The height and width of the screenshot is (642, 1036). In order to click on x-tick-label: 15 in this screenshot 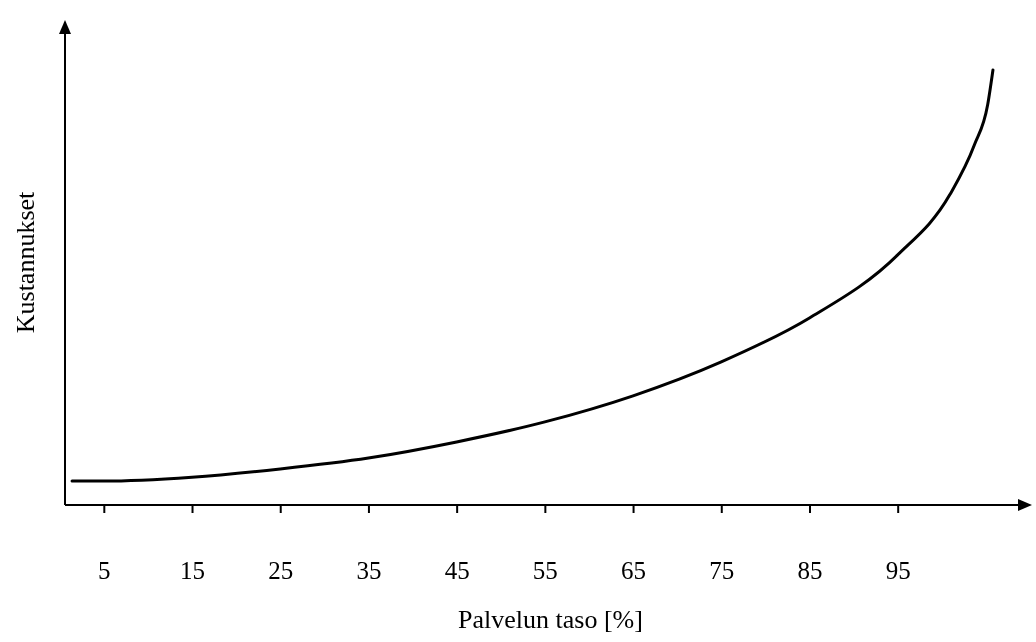, I will do `click(193, 570)`.